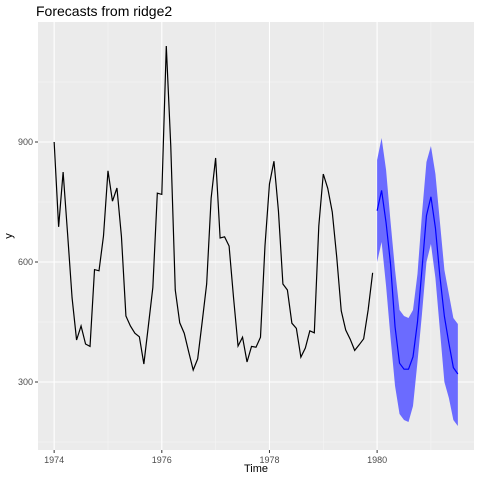 The height and width of the screenshot is (480, 480). What do you see at coordinates (215, 457) in the screenshot?
I see `x-axis-ticks: 1974 1976 1978 1980` at bounding box center [215, 457].